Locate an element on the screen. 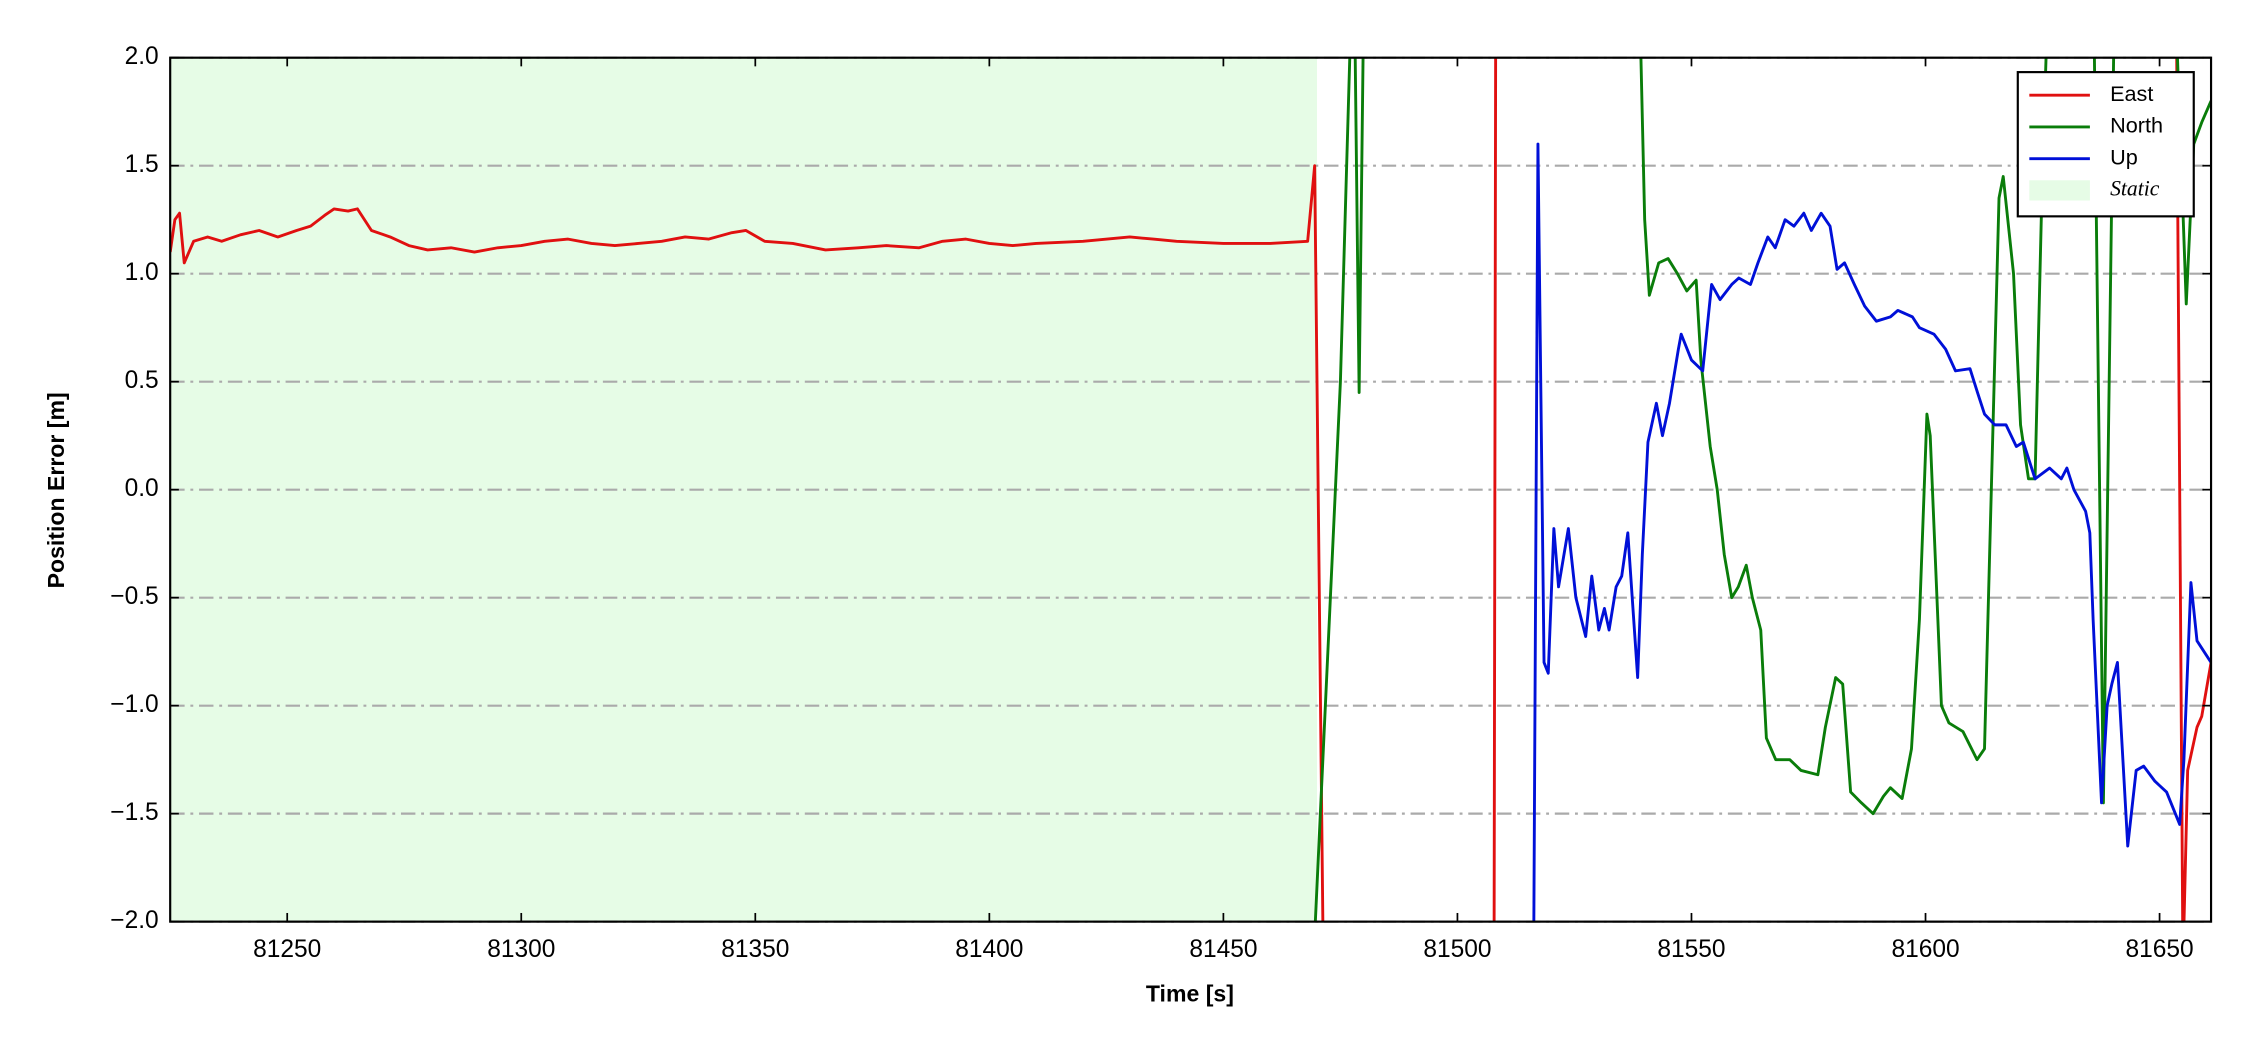 Image resolution: width=2250 pixels, height=1050 pixels. x-tick-label: 81600 is located at coordinates (1925, 949).